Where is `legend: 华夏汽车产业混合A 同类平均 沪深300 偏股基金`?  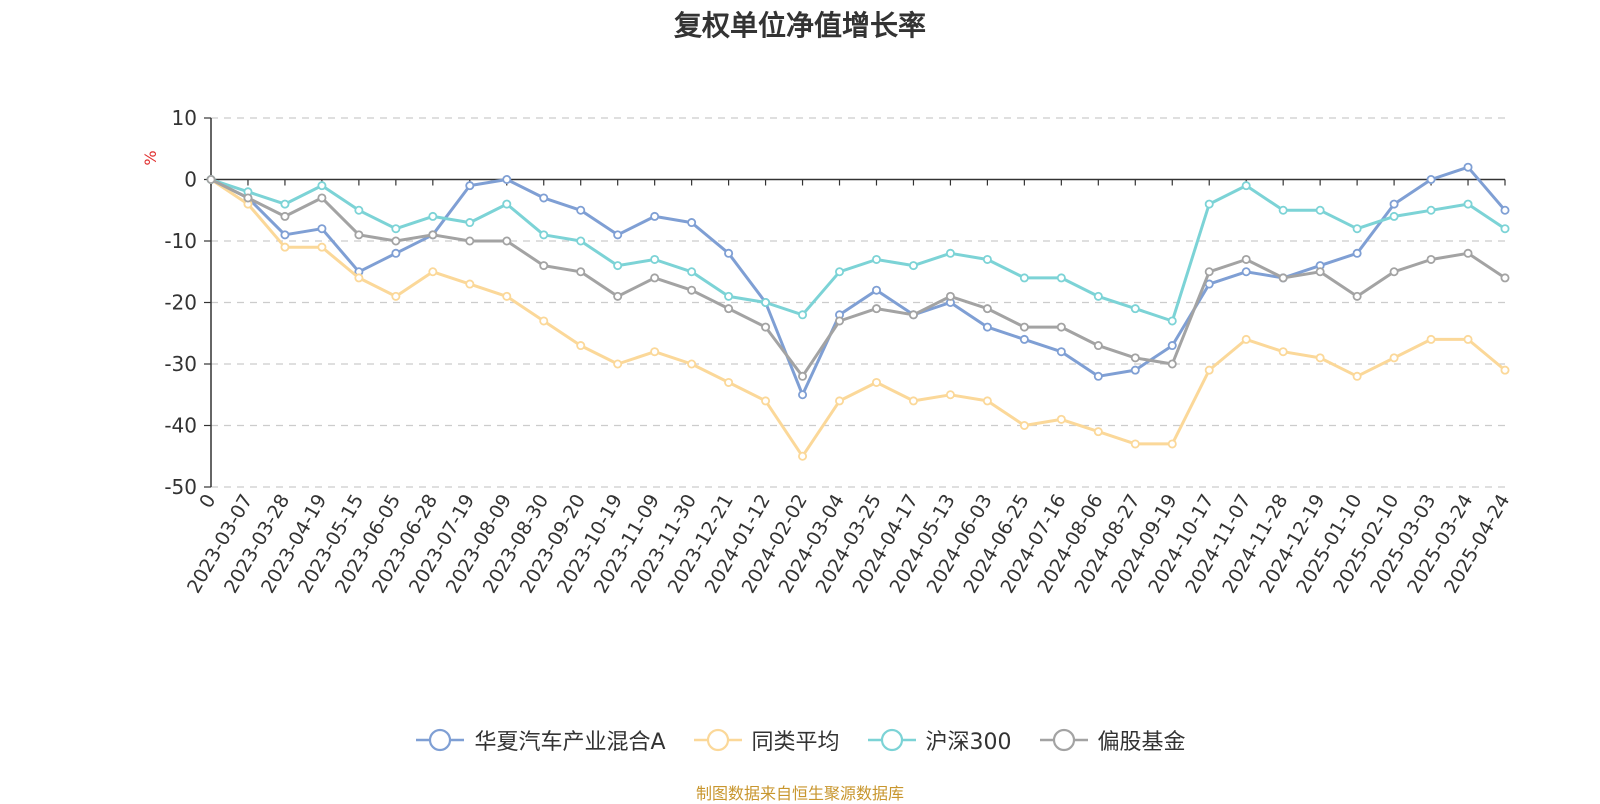
legend: 华夏汽车产业混合A 同类平均 沪深300 偏股基金 is located at coordinates (800, 740).